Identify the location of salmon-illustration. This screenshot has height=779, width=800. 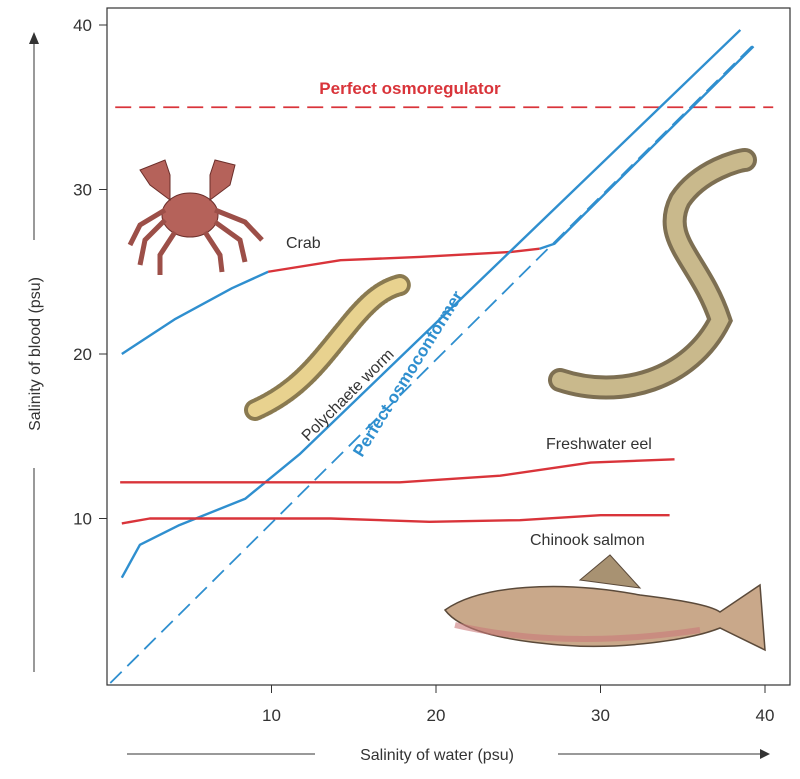
(604, 603).